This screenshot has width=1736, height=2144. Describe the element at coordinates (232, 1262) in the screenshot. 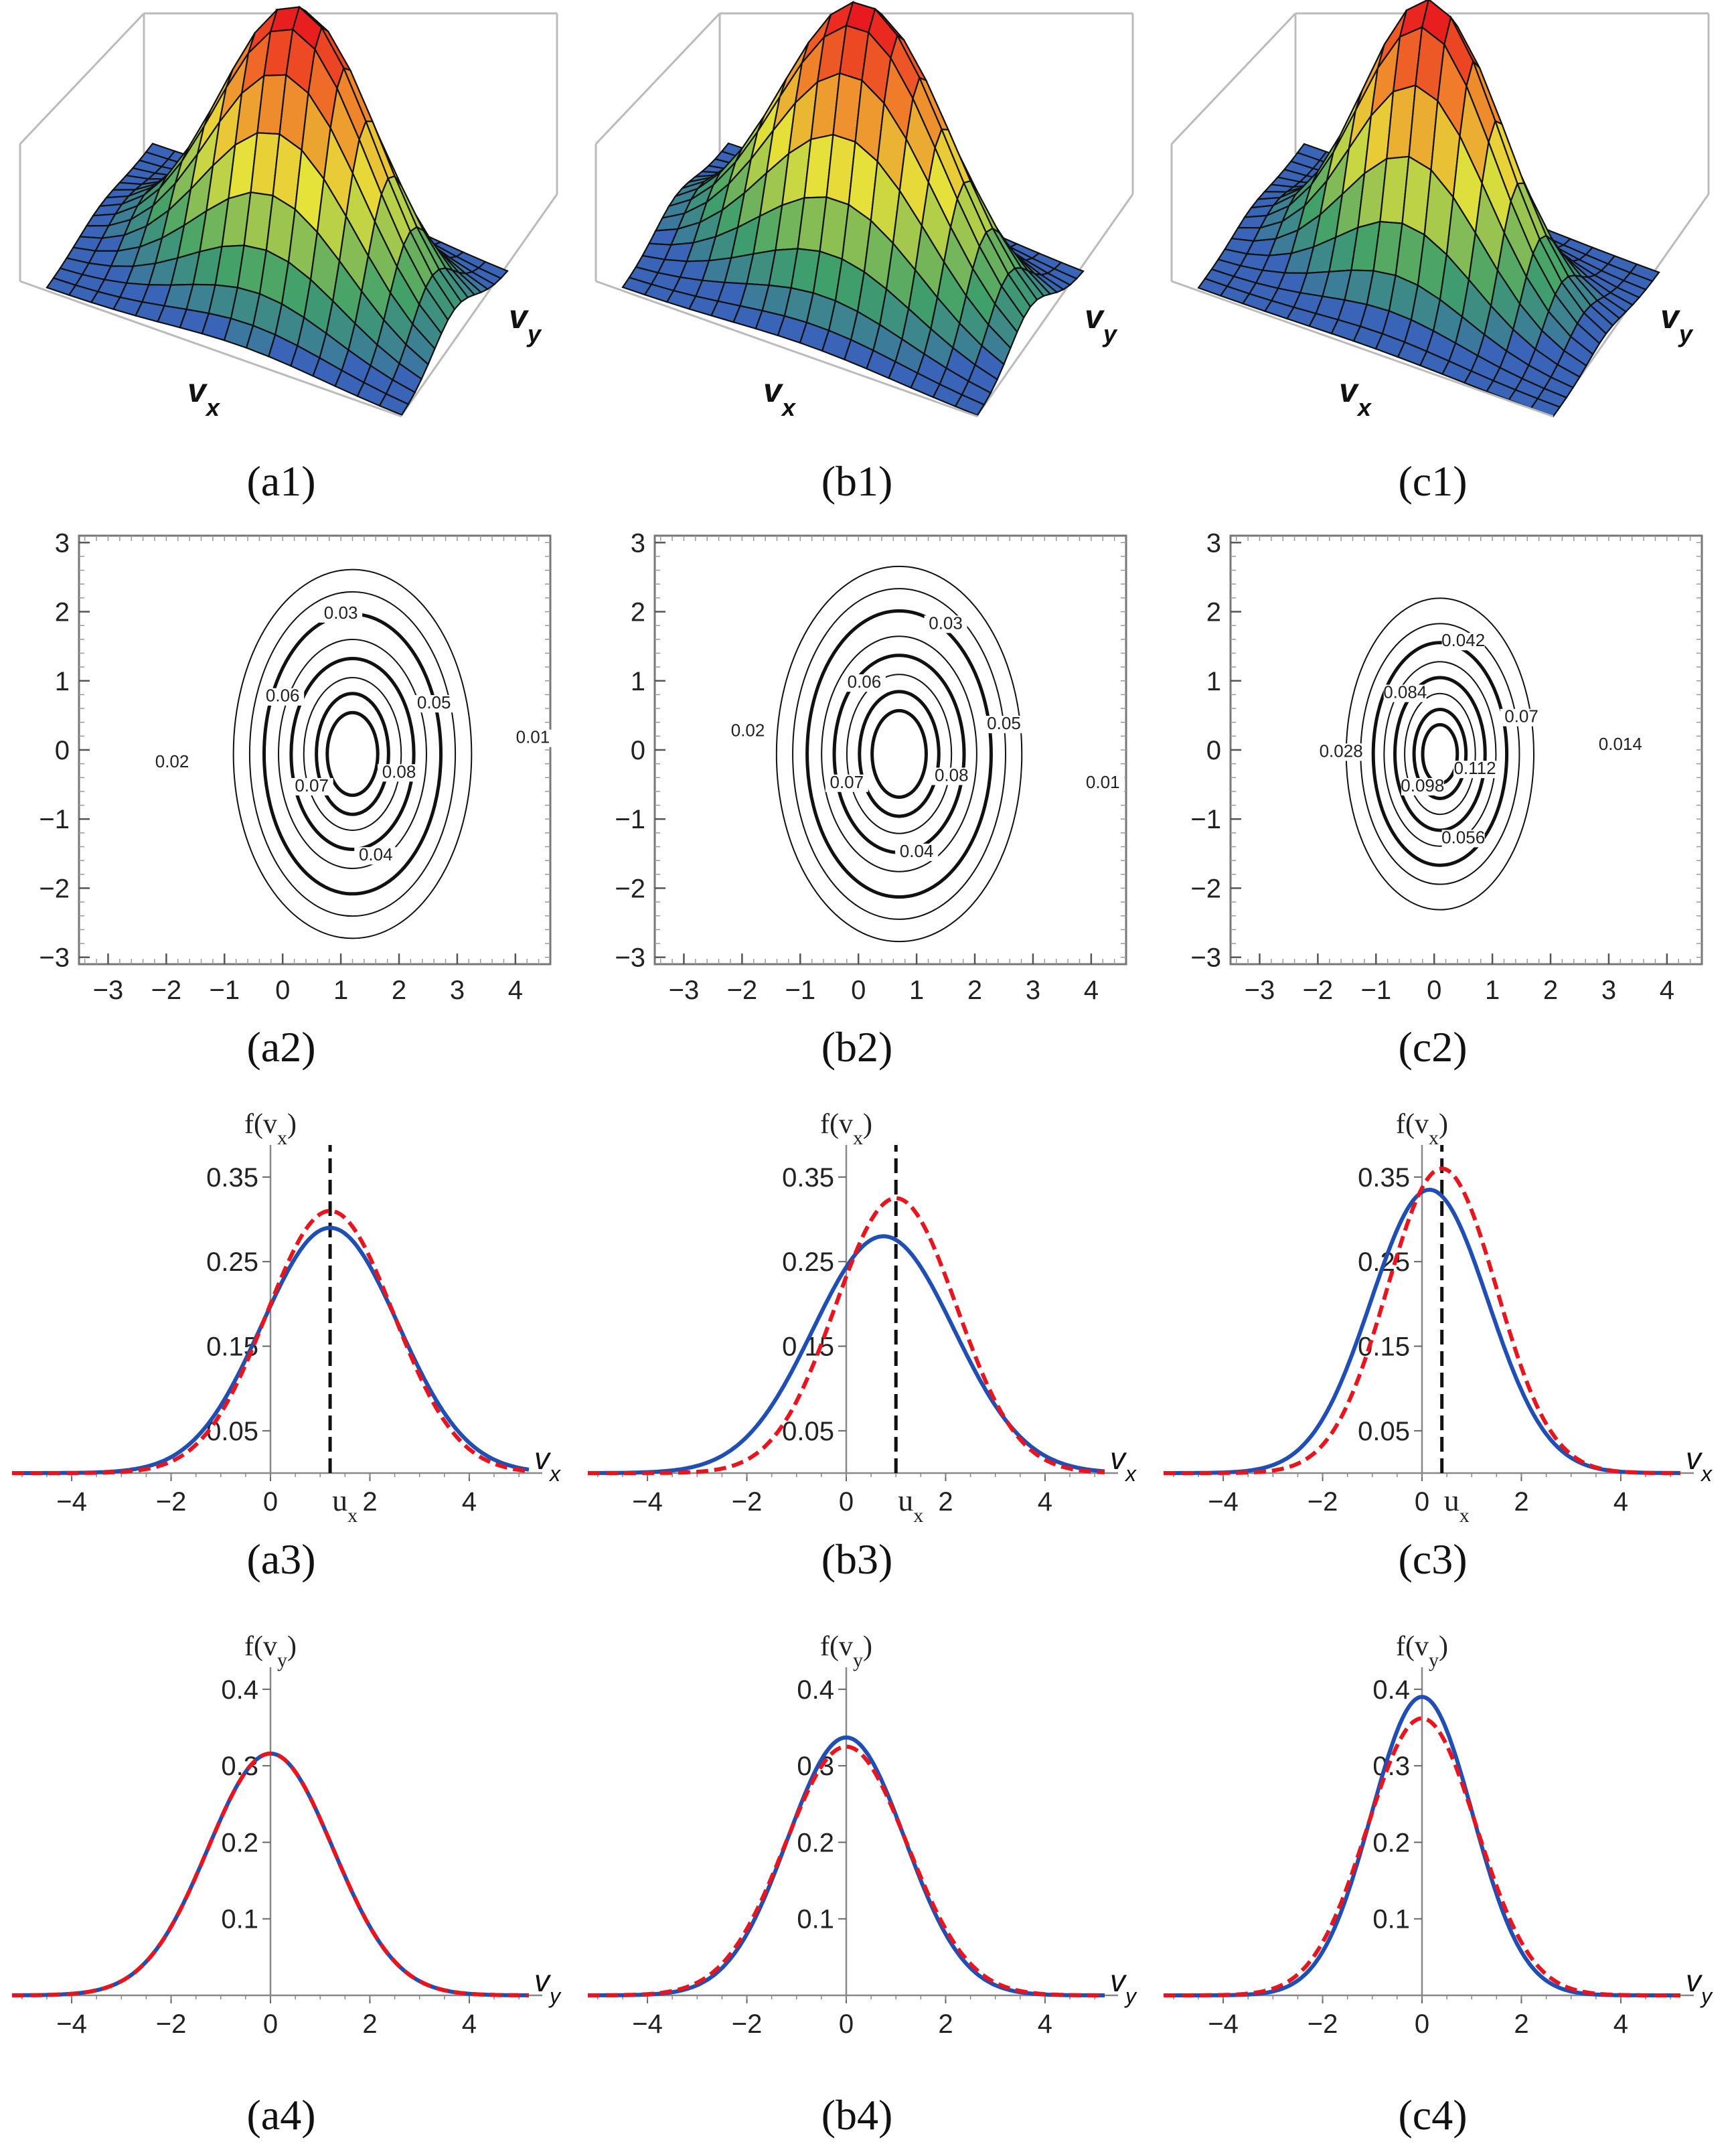

I see `y-tick-label: 0.25` at that location.